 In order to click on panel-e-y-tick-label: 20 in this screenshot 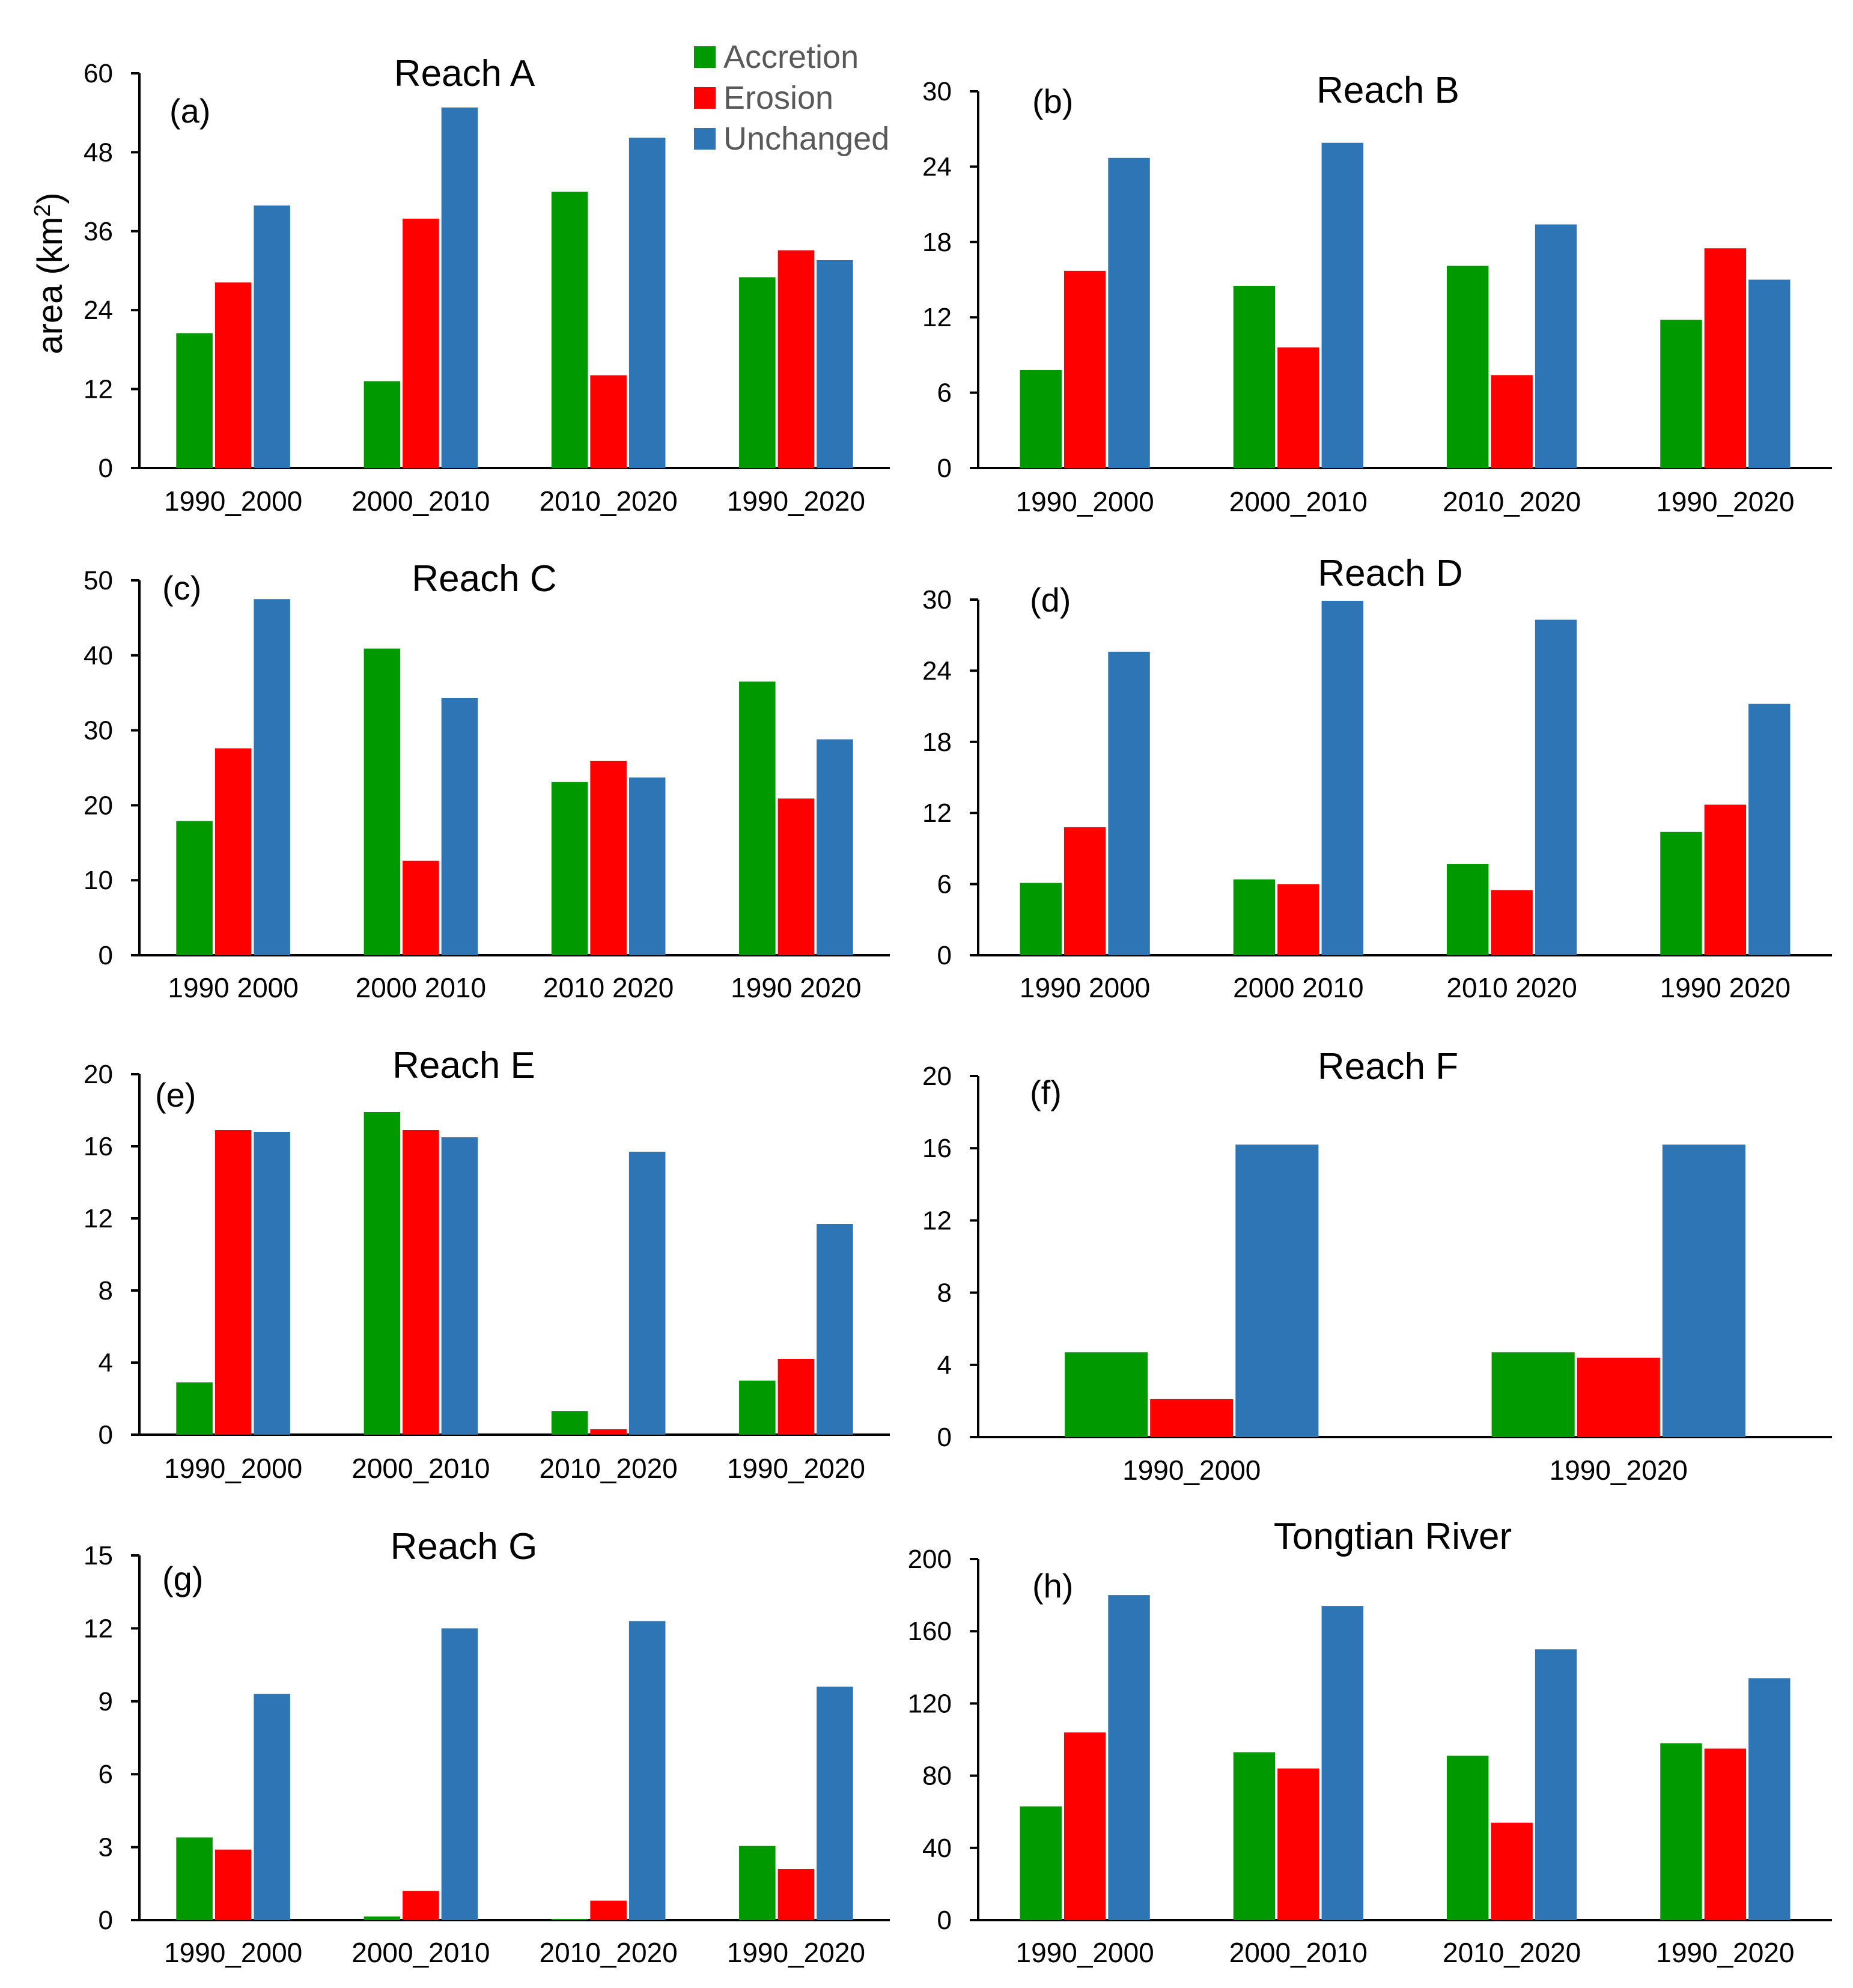, I will do `click(98, 1074)`.